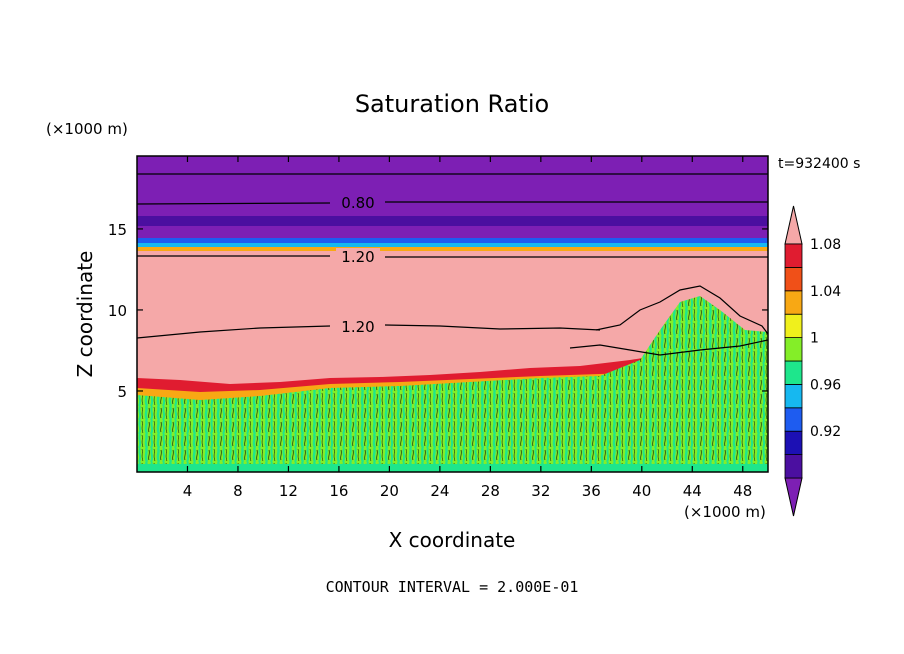  What do you see at coordinates (338, 491) in the screenshot?
I see `x-tick-label: 16` at bounding box center [338, 491].